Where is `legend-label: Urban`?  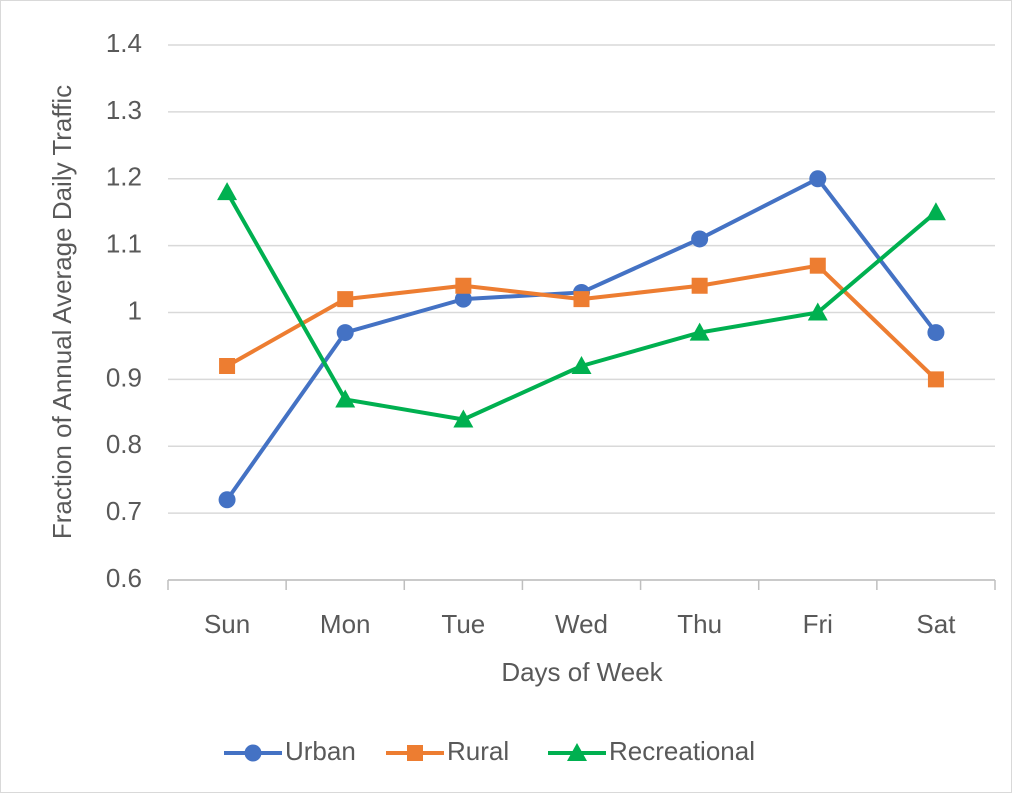 legend-label: Urban is located at coordinates (320, 751).